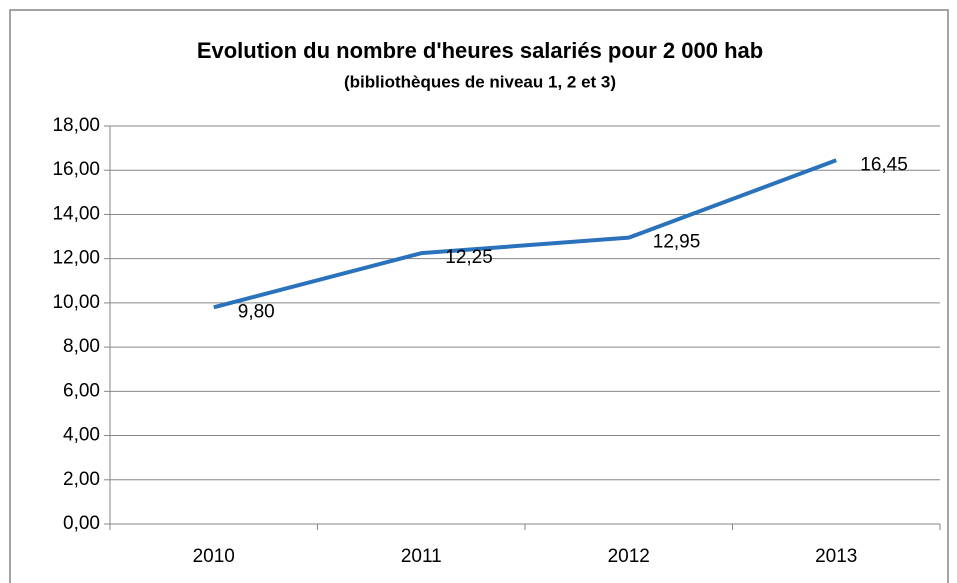 The height and width of the screenshot is (583, 957). I want to click on data-label: 9,80, so click(256, 311).